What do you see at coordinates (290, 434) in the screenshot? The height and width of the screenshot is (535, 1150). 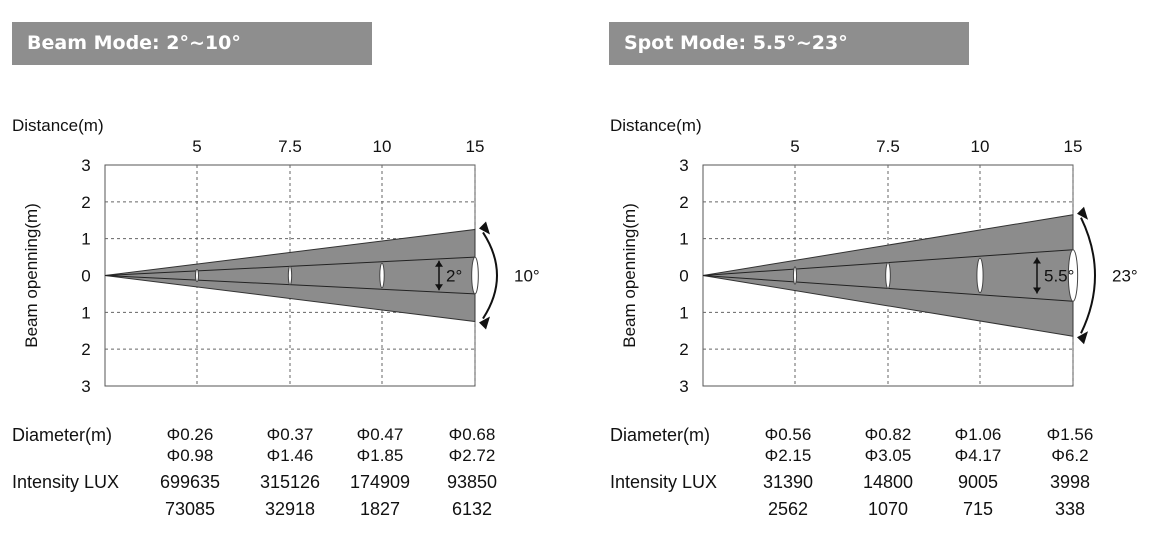 I see `diameter-inner-value: Φ0.37` at bounding box center [290, 434].